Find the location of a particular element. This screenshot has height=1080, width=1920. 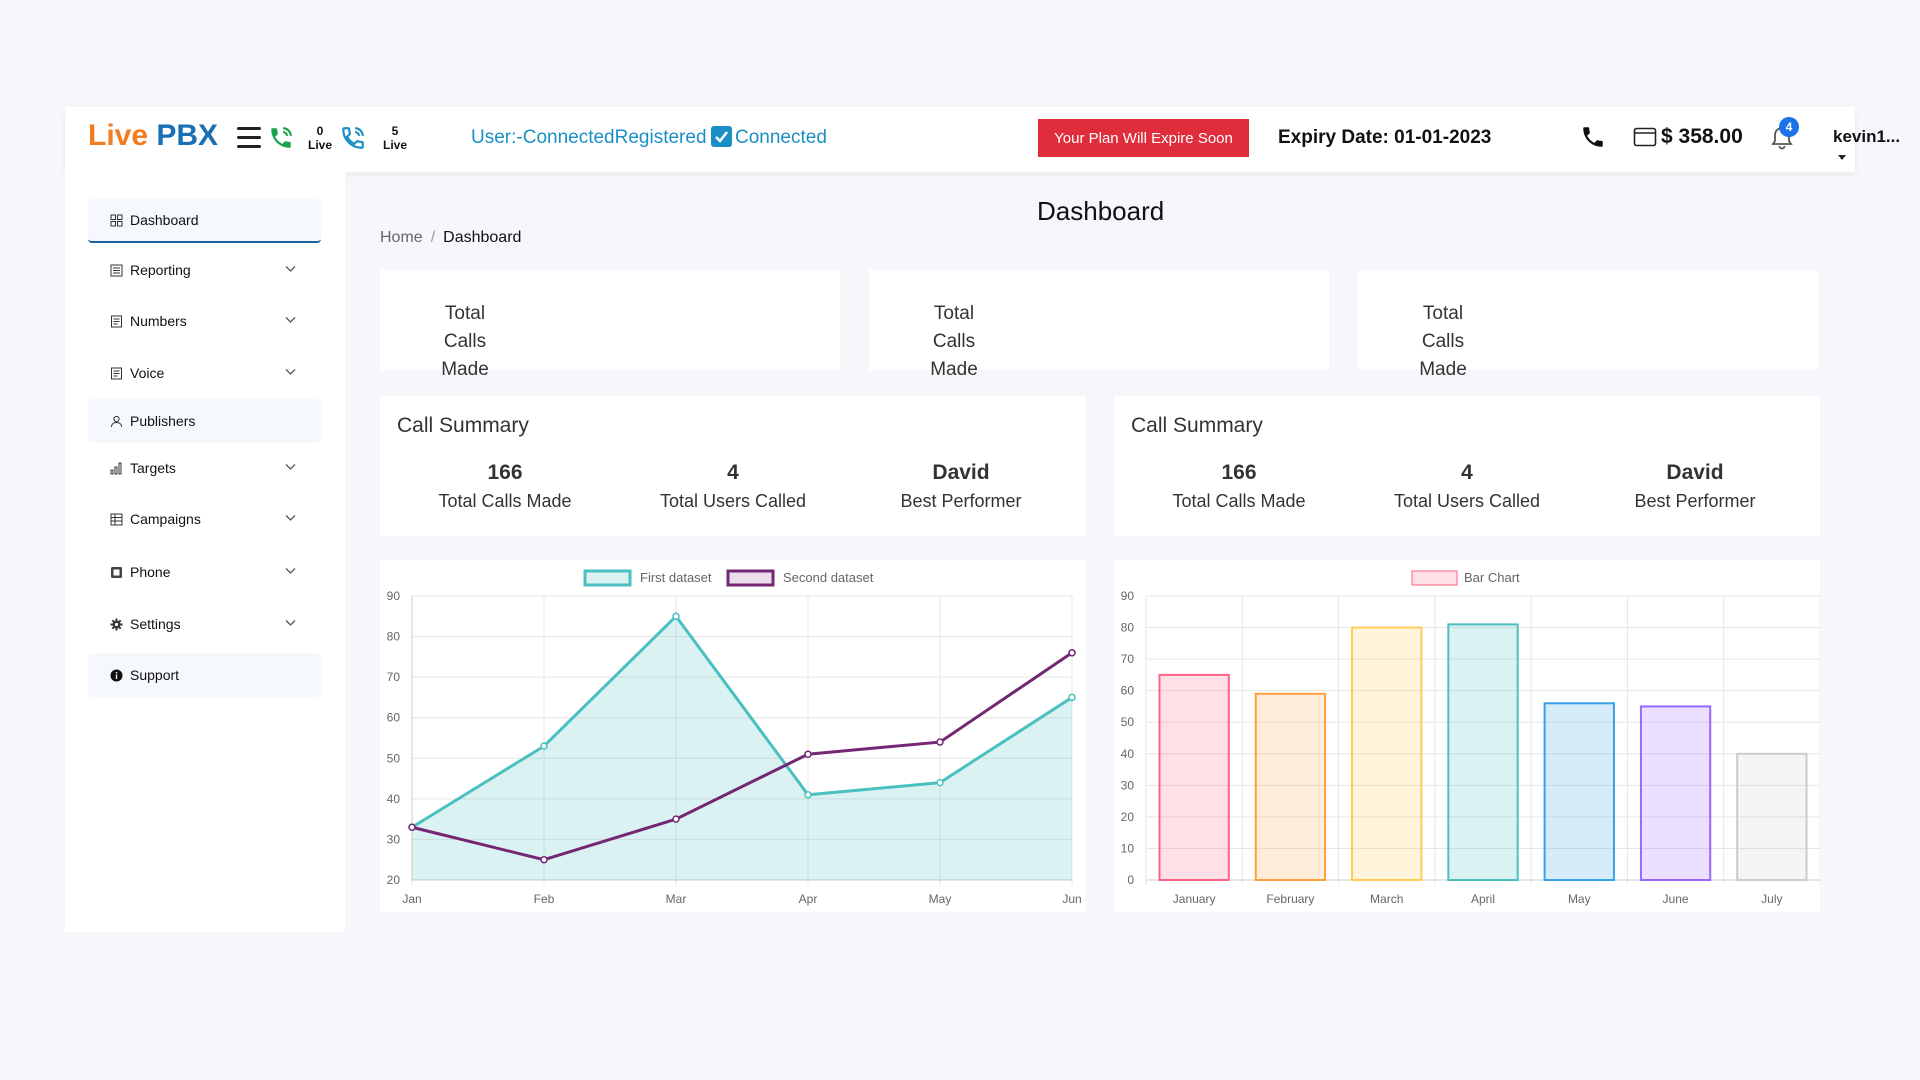

sidebar-item-voice: Voice is located at coordinates (204, 373).